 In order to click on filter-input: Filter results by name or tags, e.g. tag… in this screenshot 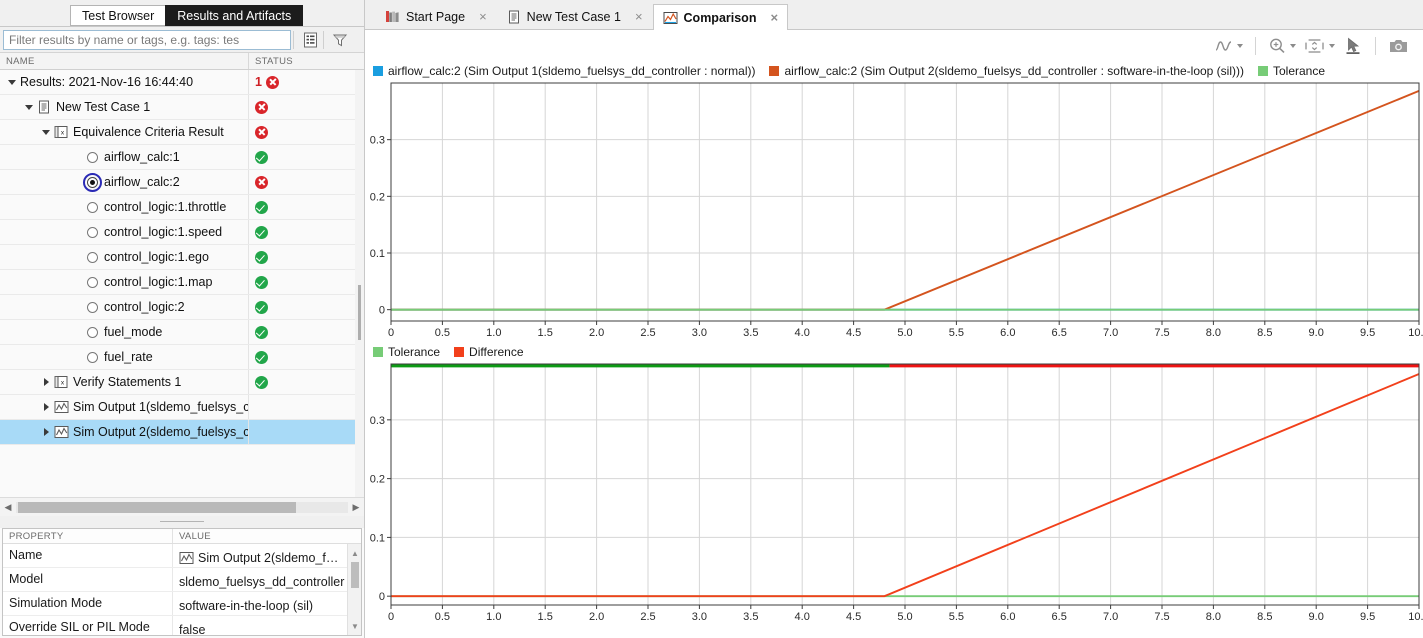, I will do `click(147, 39)`.